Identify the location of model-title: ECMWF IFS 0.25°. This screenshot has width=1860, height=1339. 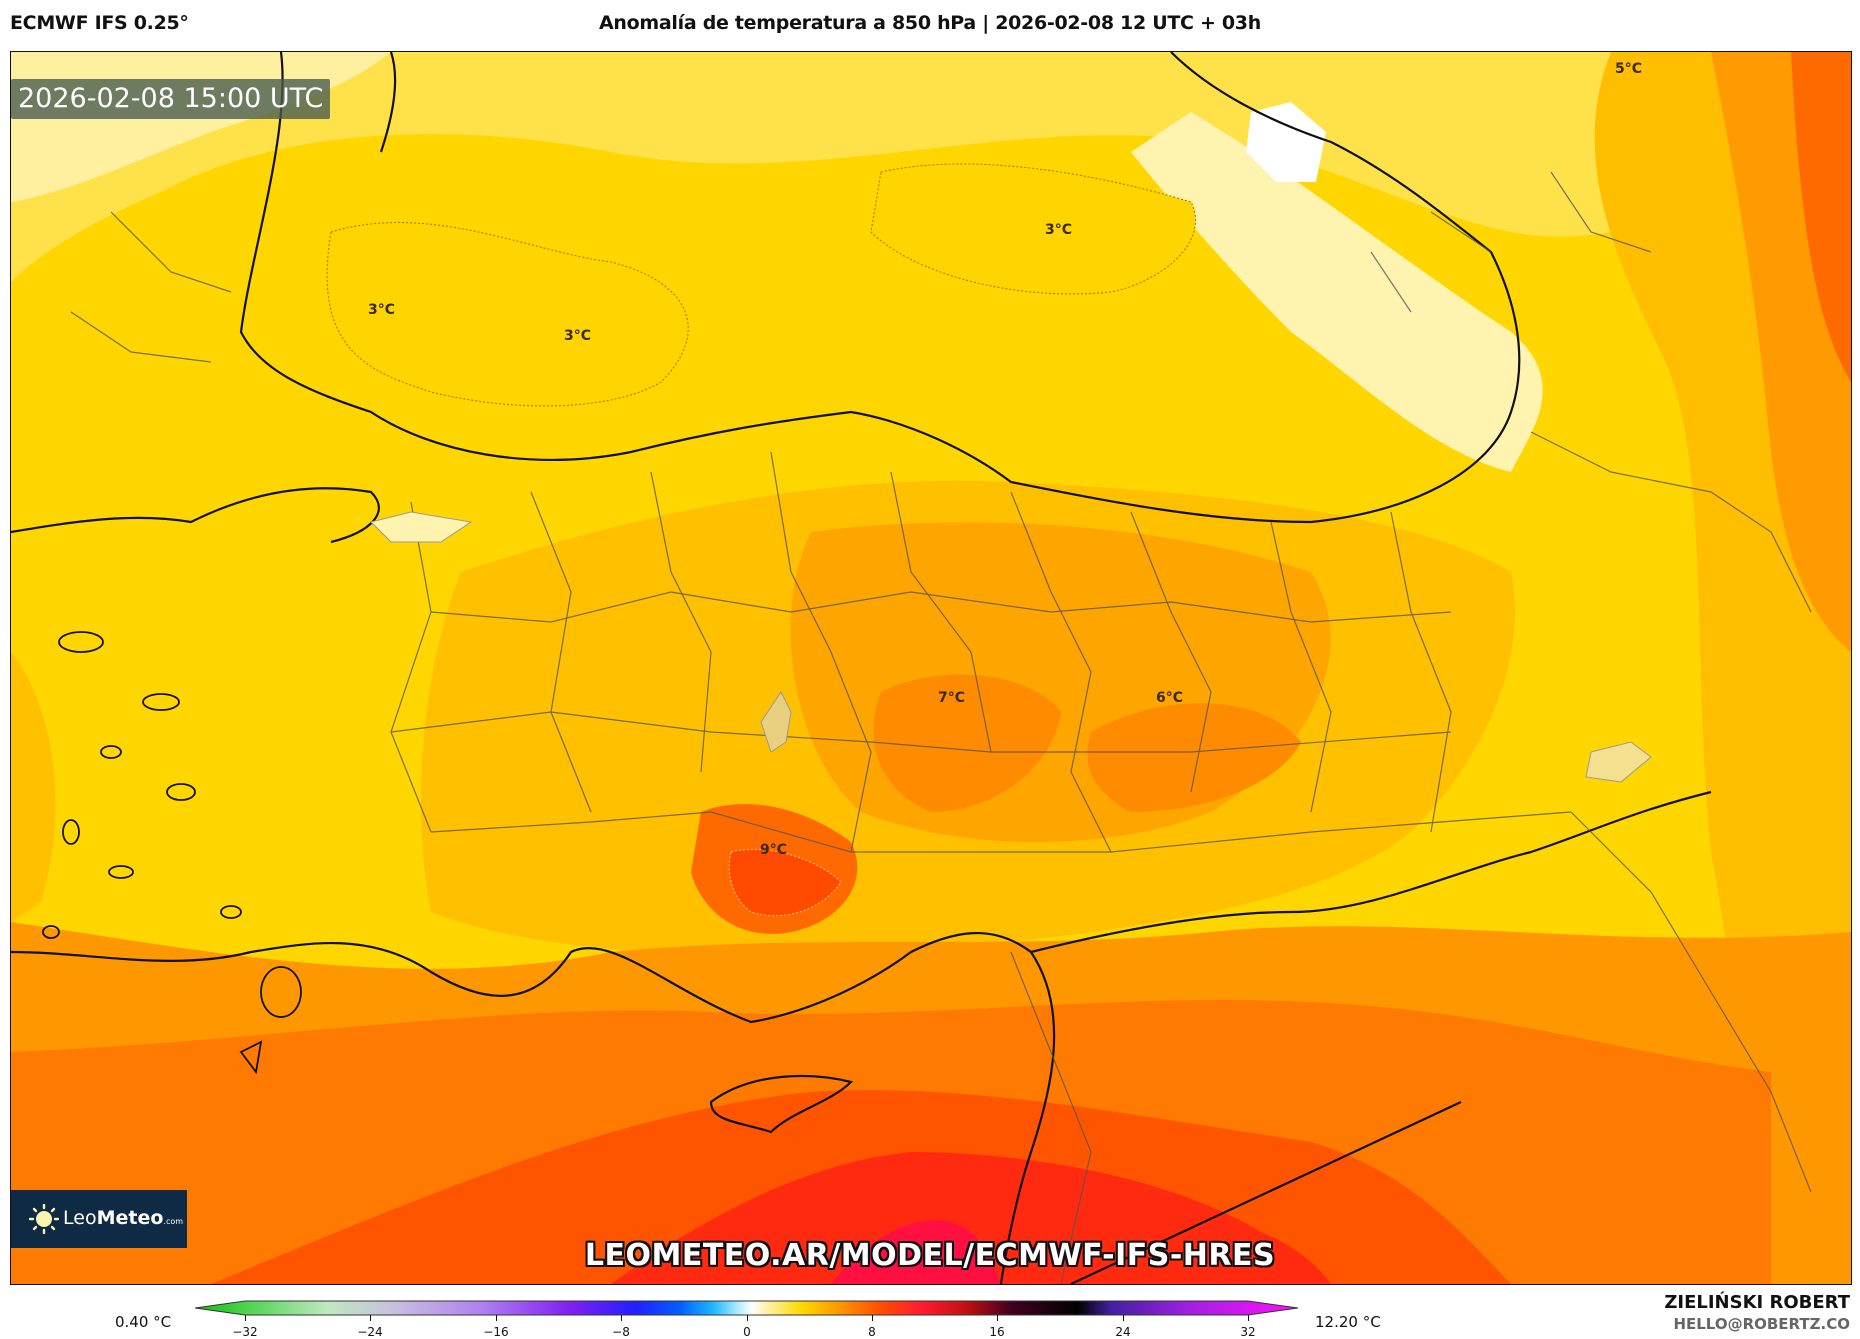
(99, 23).